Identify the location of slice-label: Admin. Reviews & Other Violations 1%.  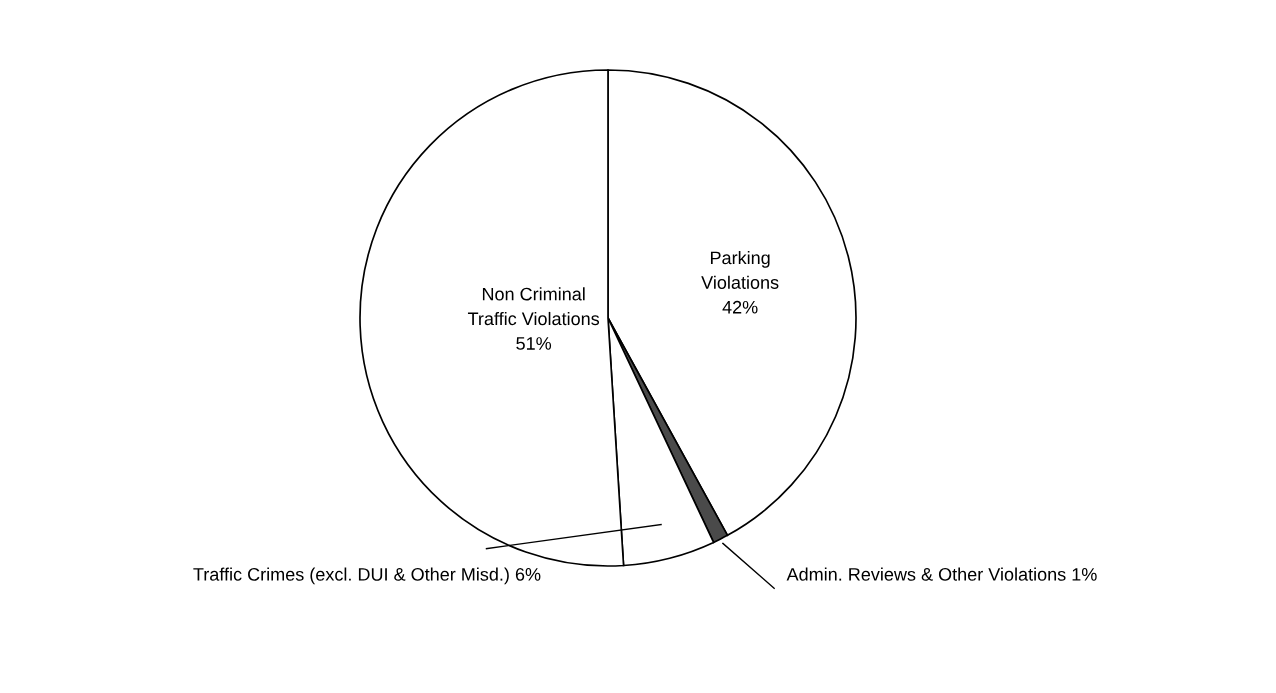
(941, 574).